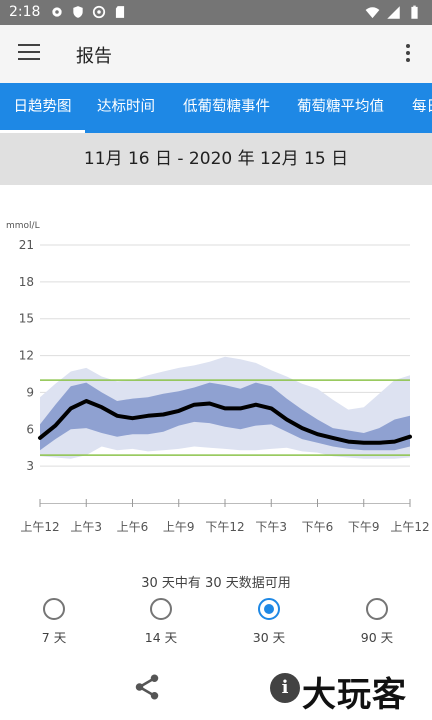 The width and height of the screenshot is (432, 720). What do you see at coordinates (318, 527) in the screenshot?
I see `x-tick-label: 下午6` at bounding box center [318, 527].